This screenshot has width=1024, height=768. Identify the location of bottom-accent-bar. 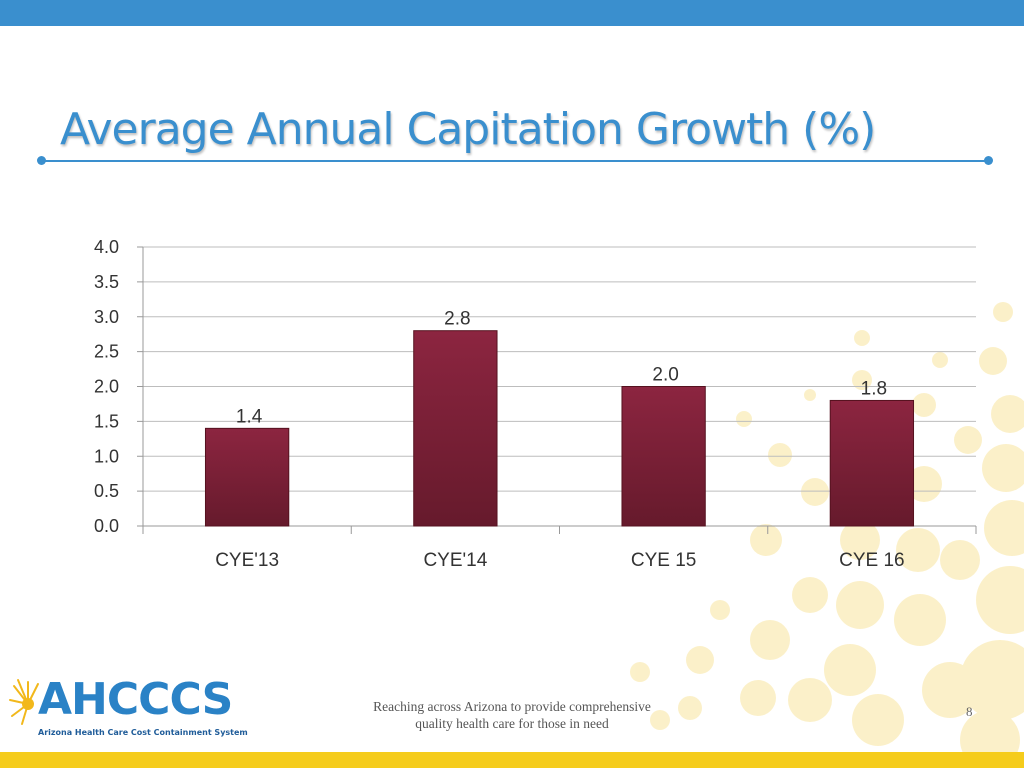
(512, 760).